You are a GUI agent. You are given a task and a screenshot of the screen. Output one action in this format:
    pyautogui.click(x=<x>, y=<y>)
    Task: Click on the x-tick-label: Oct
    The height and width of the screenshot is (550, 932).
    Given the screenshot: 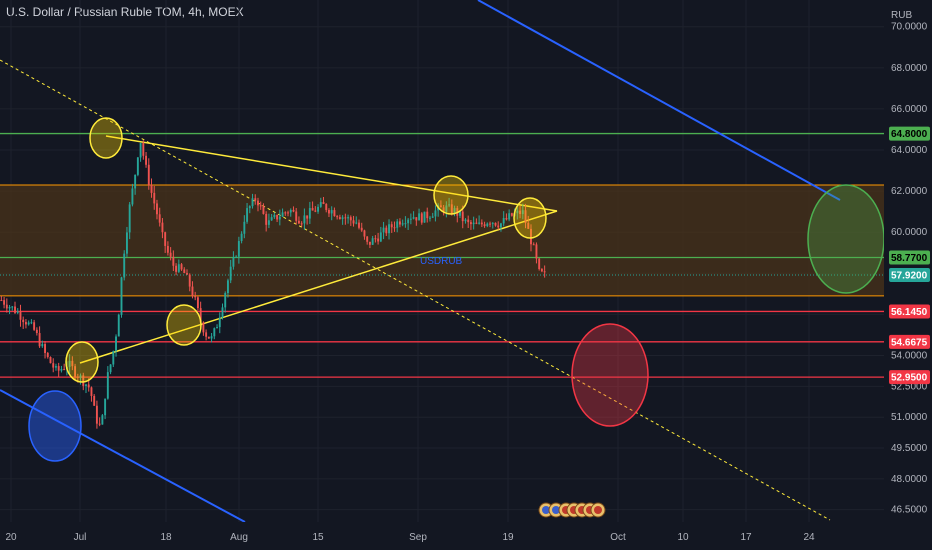 What is the action you would take?
    pyautogui.click(x=618, y=537)
    